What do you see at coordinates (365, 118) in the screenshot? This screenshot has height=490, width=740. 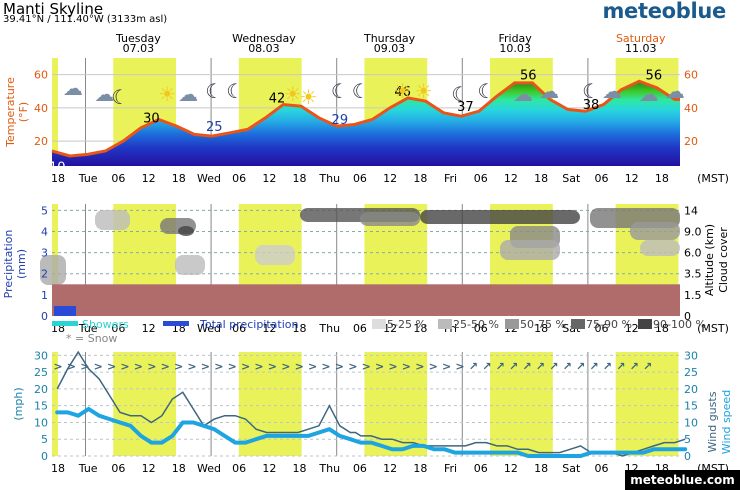 I see `temperature-line` at bounding box center [365, 118].